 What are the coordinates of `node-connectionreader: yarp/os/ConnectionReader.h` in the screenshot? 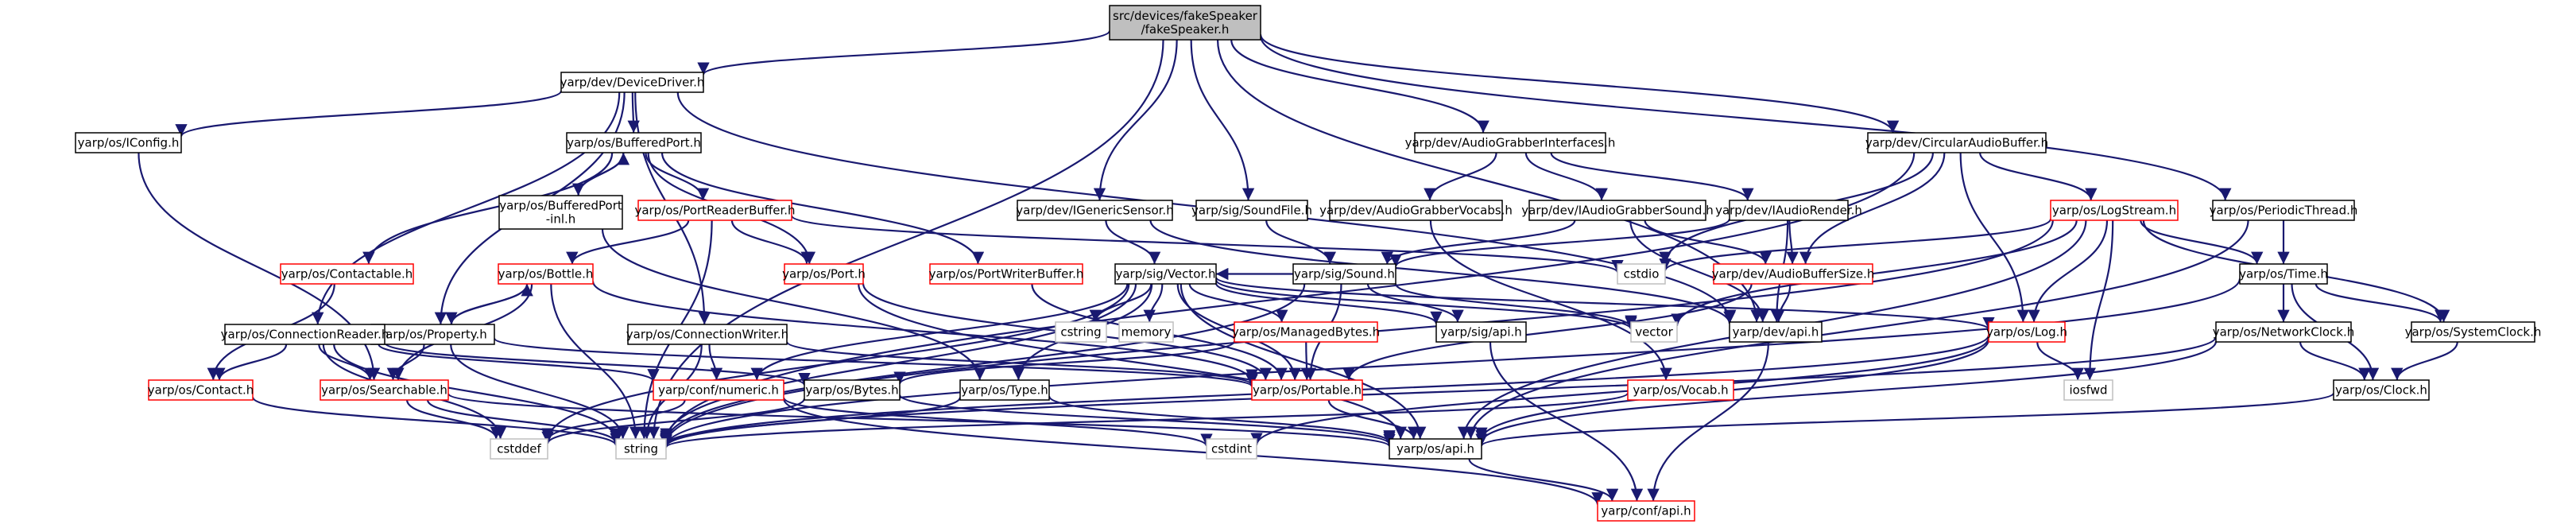 It's located at (305, 334).